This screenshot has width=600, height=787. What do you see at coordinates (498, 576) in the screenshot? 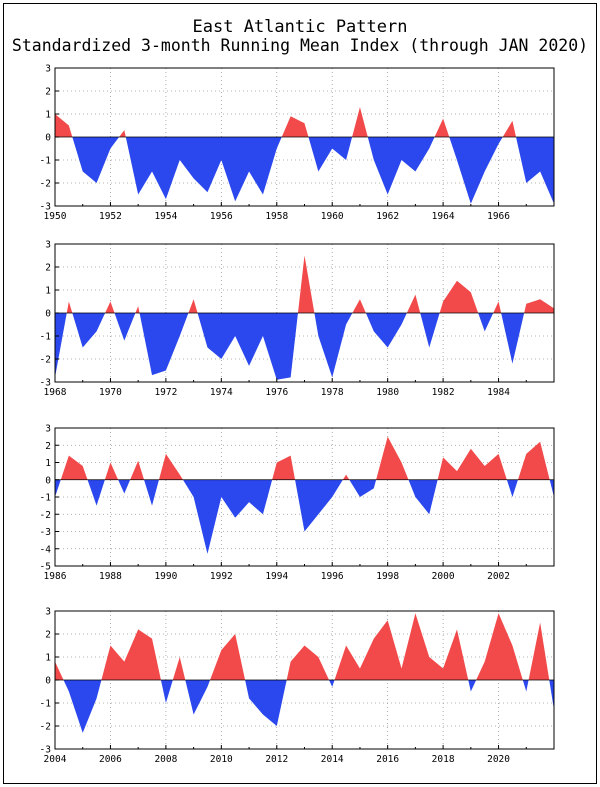
I see `x-tick-label: 2002` at bounding box center [498, 576].